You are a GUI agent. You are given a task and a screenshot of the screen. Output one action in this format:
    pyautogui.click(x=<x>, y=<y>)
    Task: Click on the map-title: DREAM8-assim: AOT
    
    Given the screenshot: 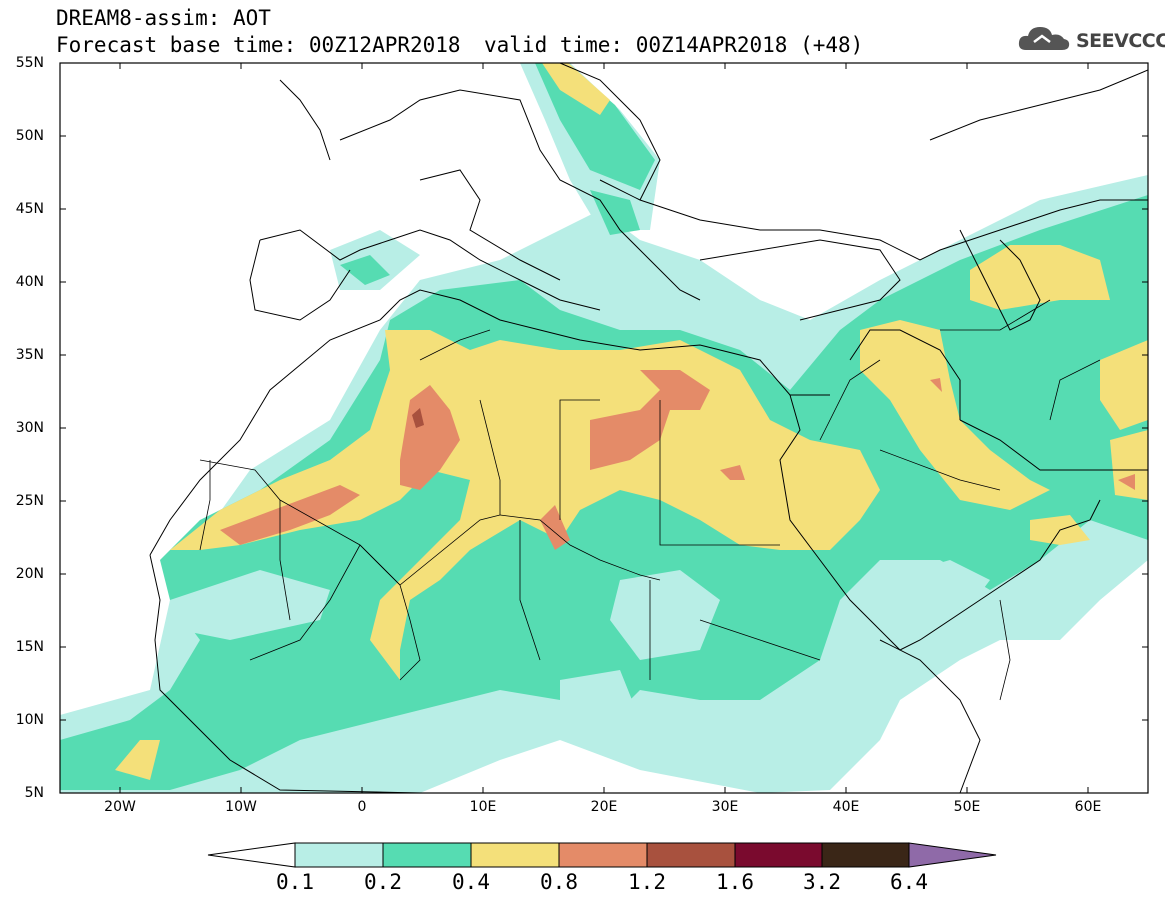 What is the action you would take?
    pyautogui.click(x=163, y=18)
    